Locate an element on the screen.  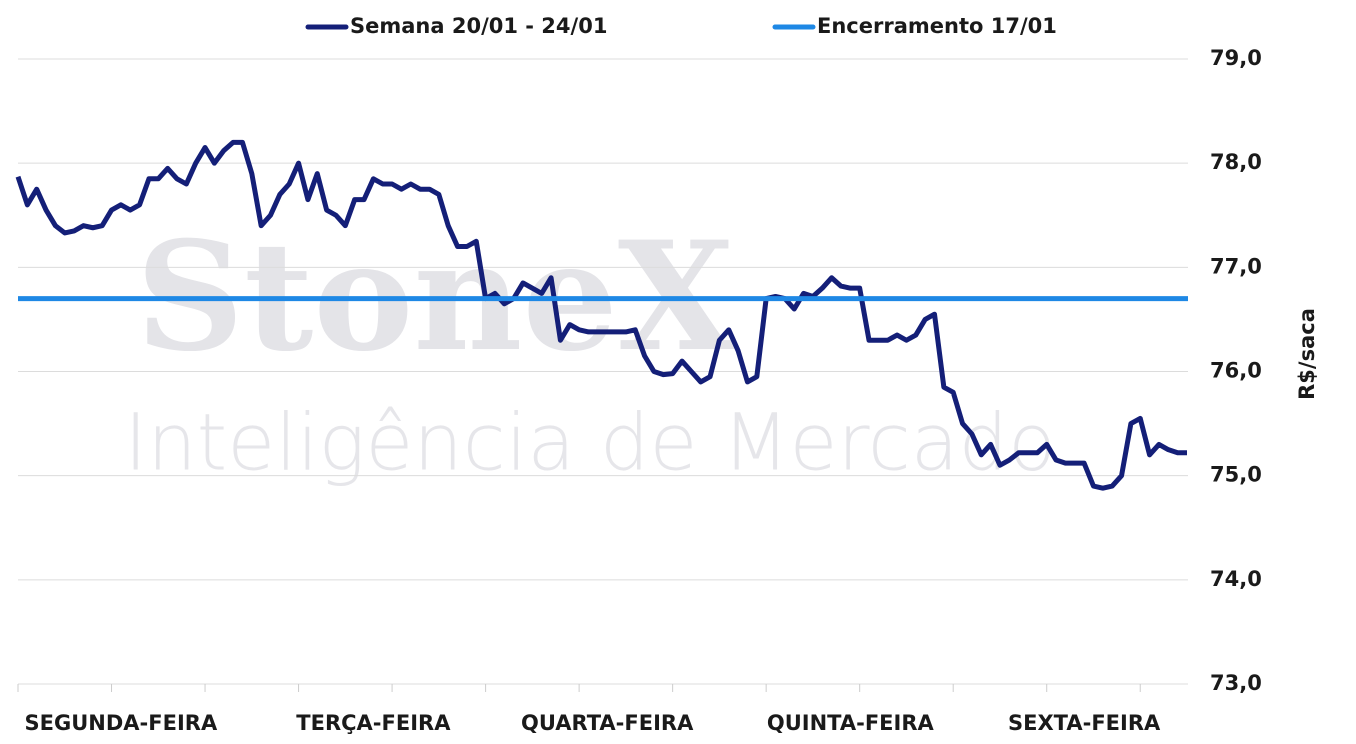
x-tick-label: SEXTA-FEIRA is located at coordinates (1084, 723).